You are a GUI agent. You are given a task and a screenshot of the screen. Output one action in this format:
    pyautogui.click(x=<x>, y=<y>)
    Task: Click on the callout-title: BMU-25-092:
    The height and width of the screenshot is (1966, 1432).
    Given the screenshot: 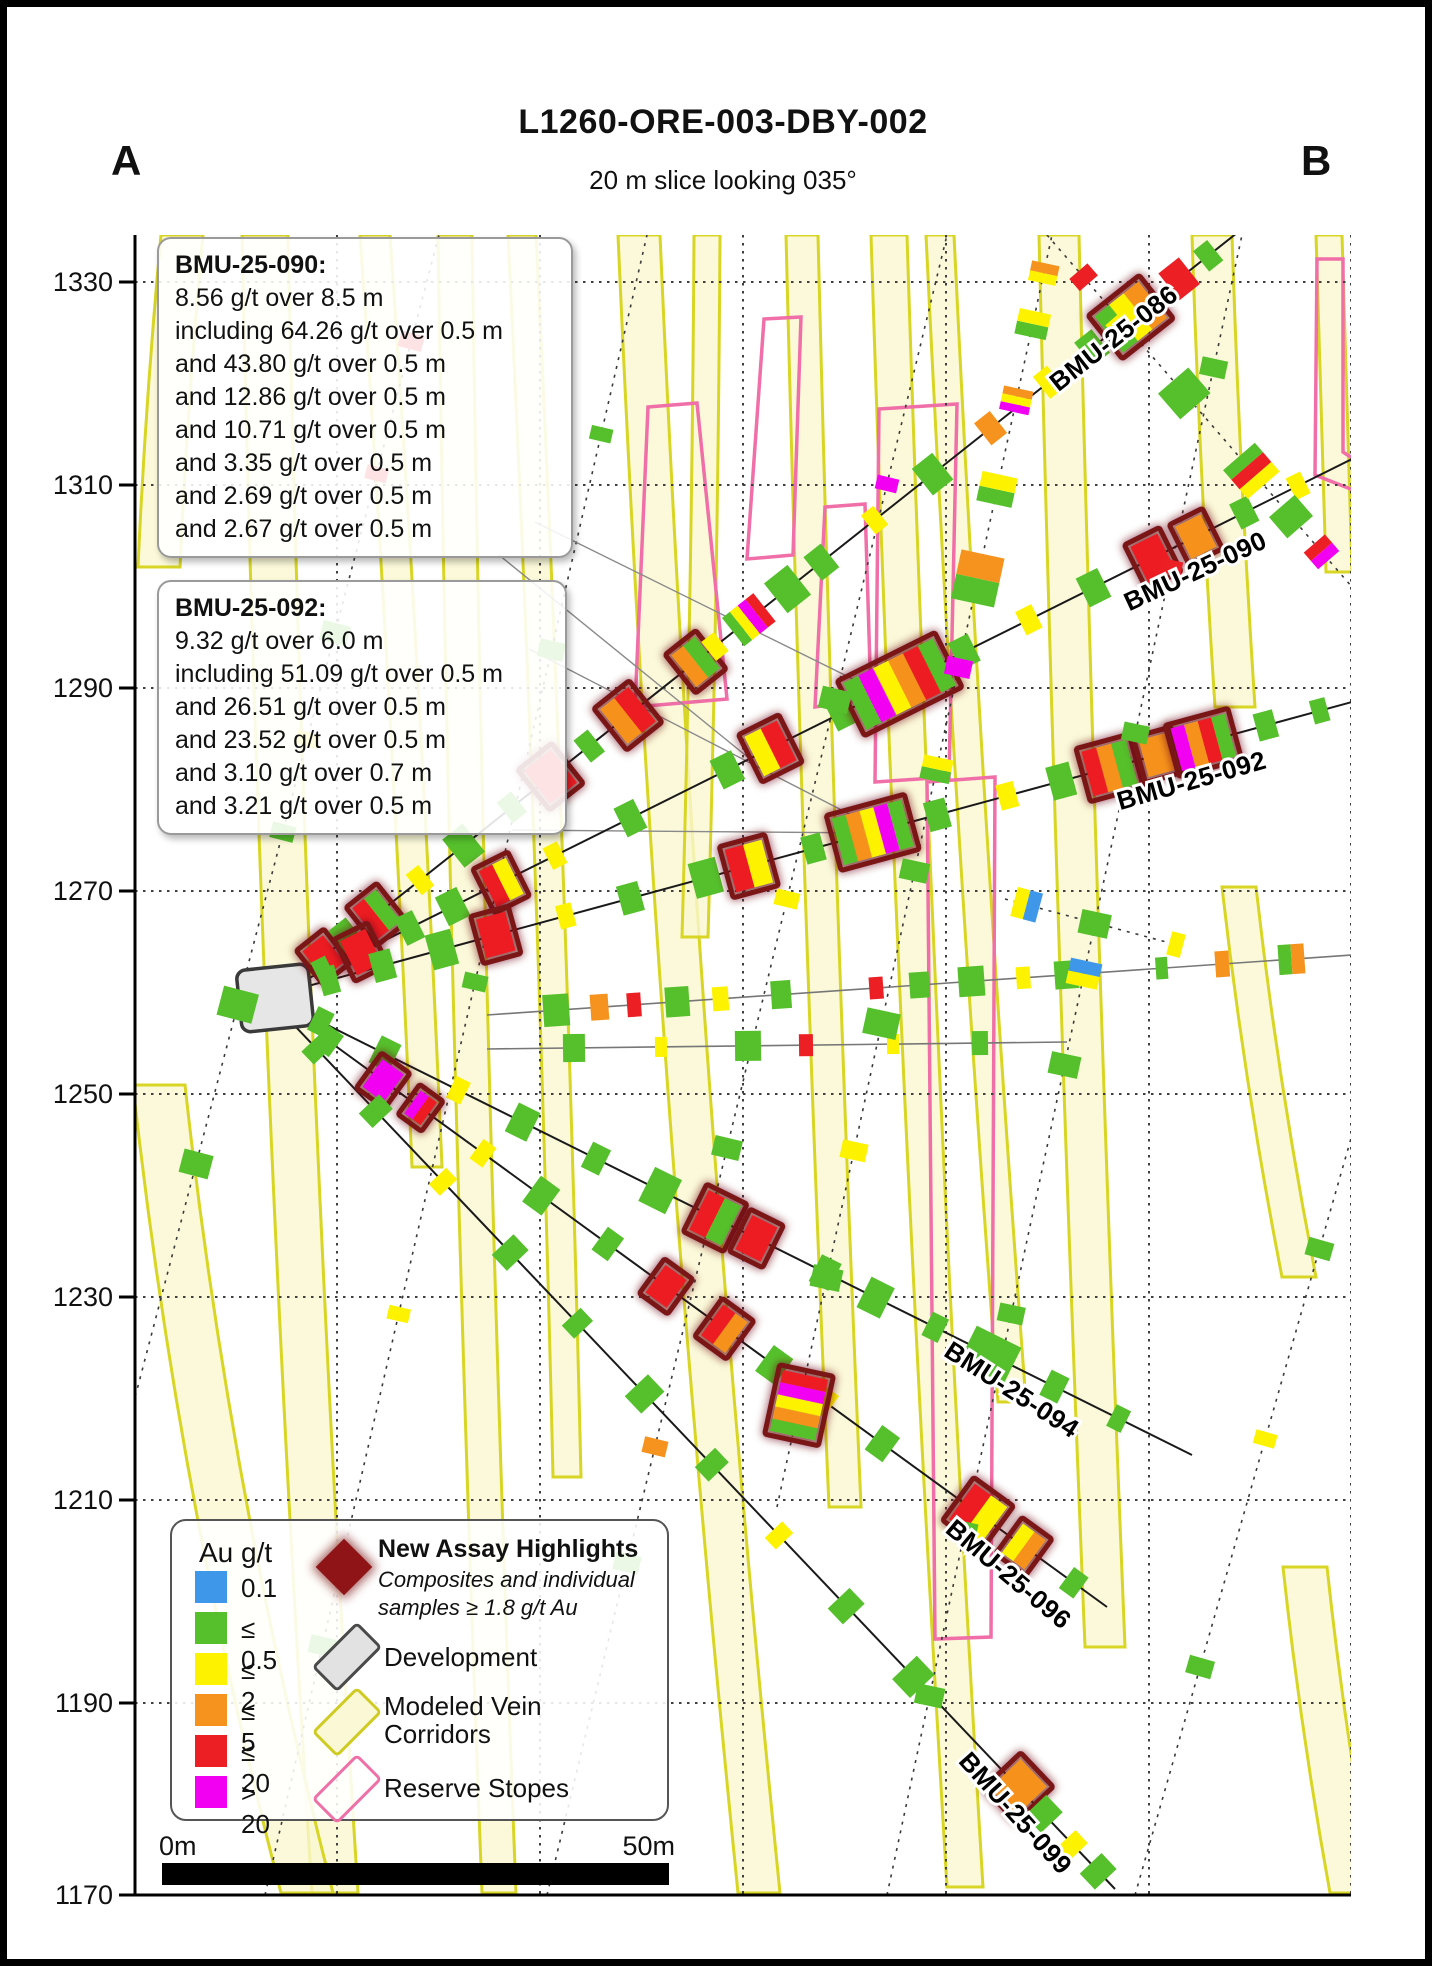 What is the action you would take?
    pyautogui.click(x=251, y=608)
    